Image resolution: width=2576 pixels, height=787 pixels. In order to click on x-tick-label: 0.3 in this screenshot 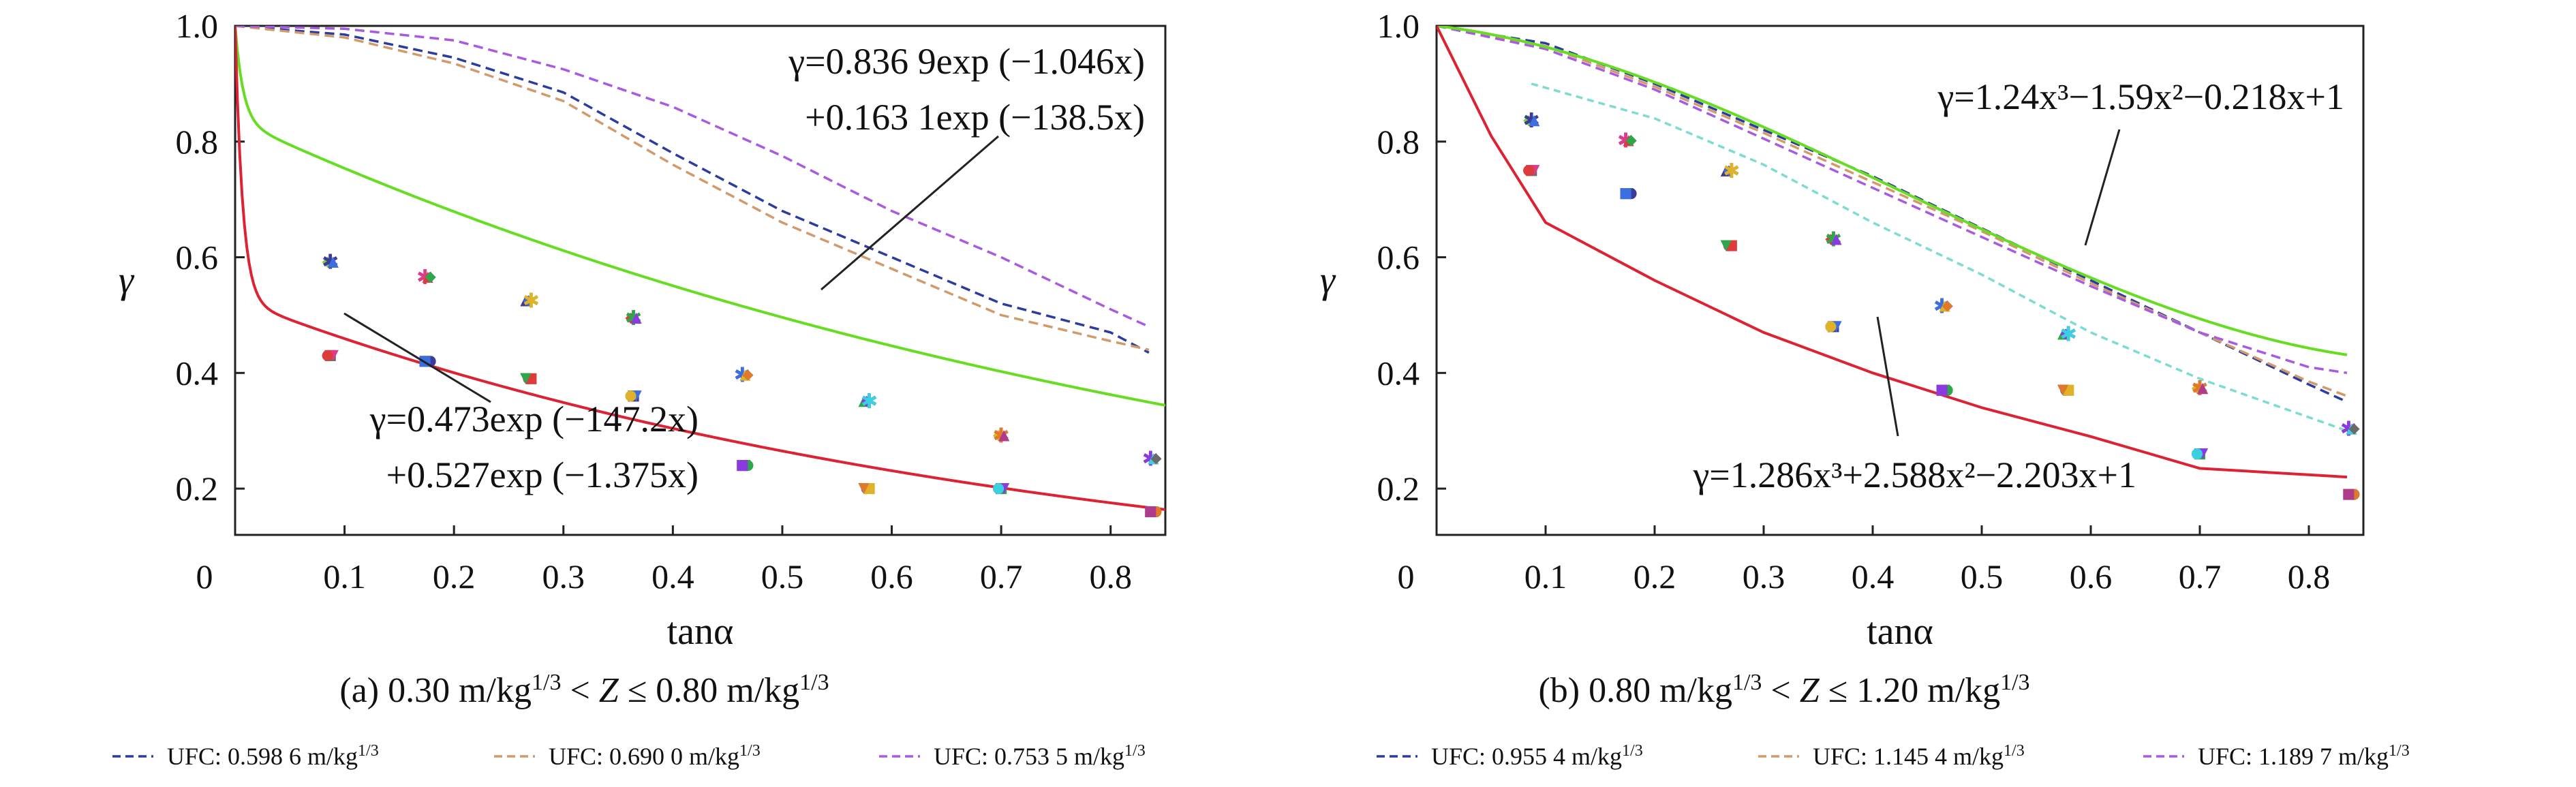, I will do `click(563, 576)`.